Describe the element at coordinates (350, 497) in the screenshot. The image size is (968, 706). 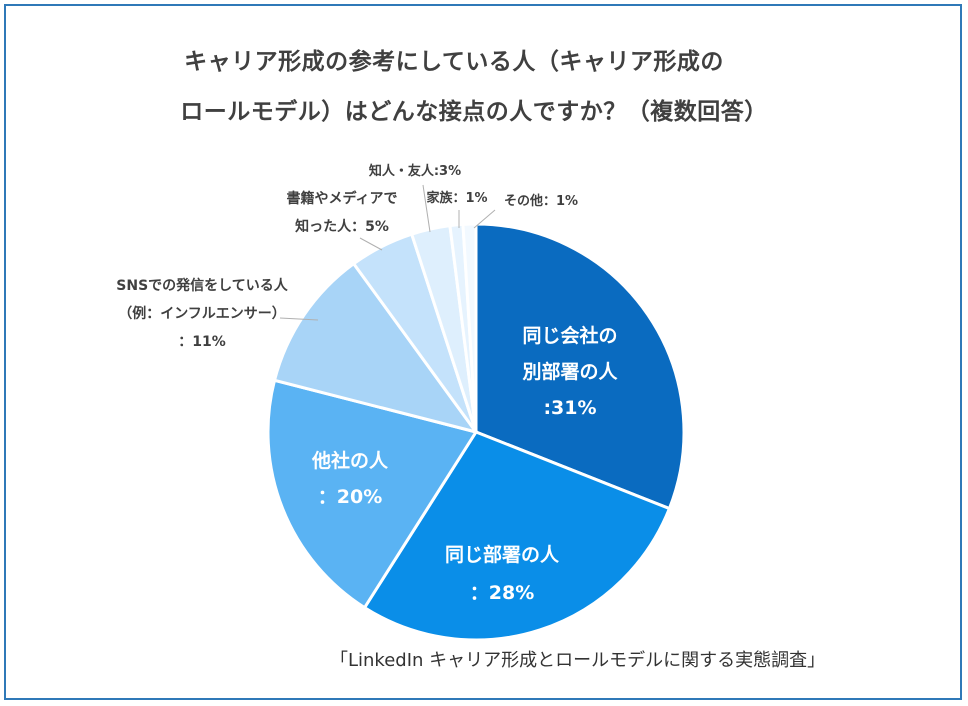
I see `slice-label-2-line-1: ：20%` at that location.